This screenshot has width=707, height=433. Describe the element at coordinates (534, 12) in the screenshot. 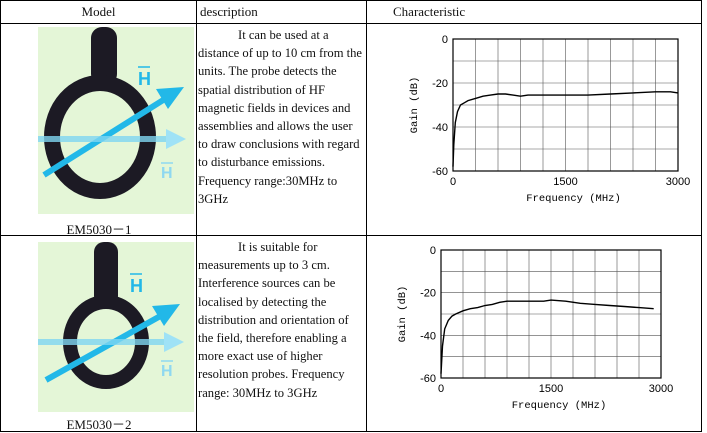

I see `header-characteristic: Characteristic` at that location.